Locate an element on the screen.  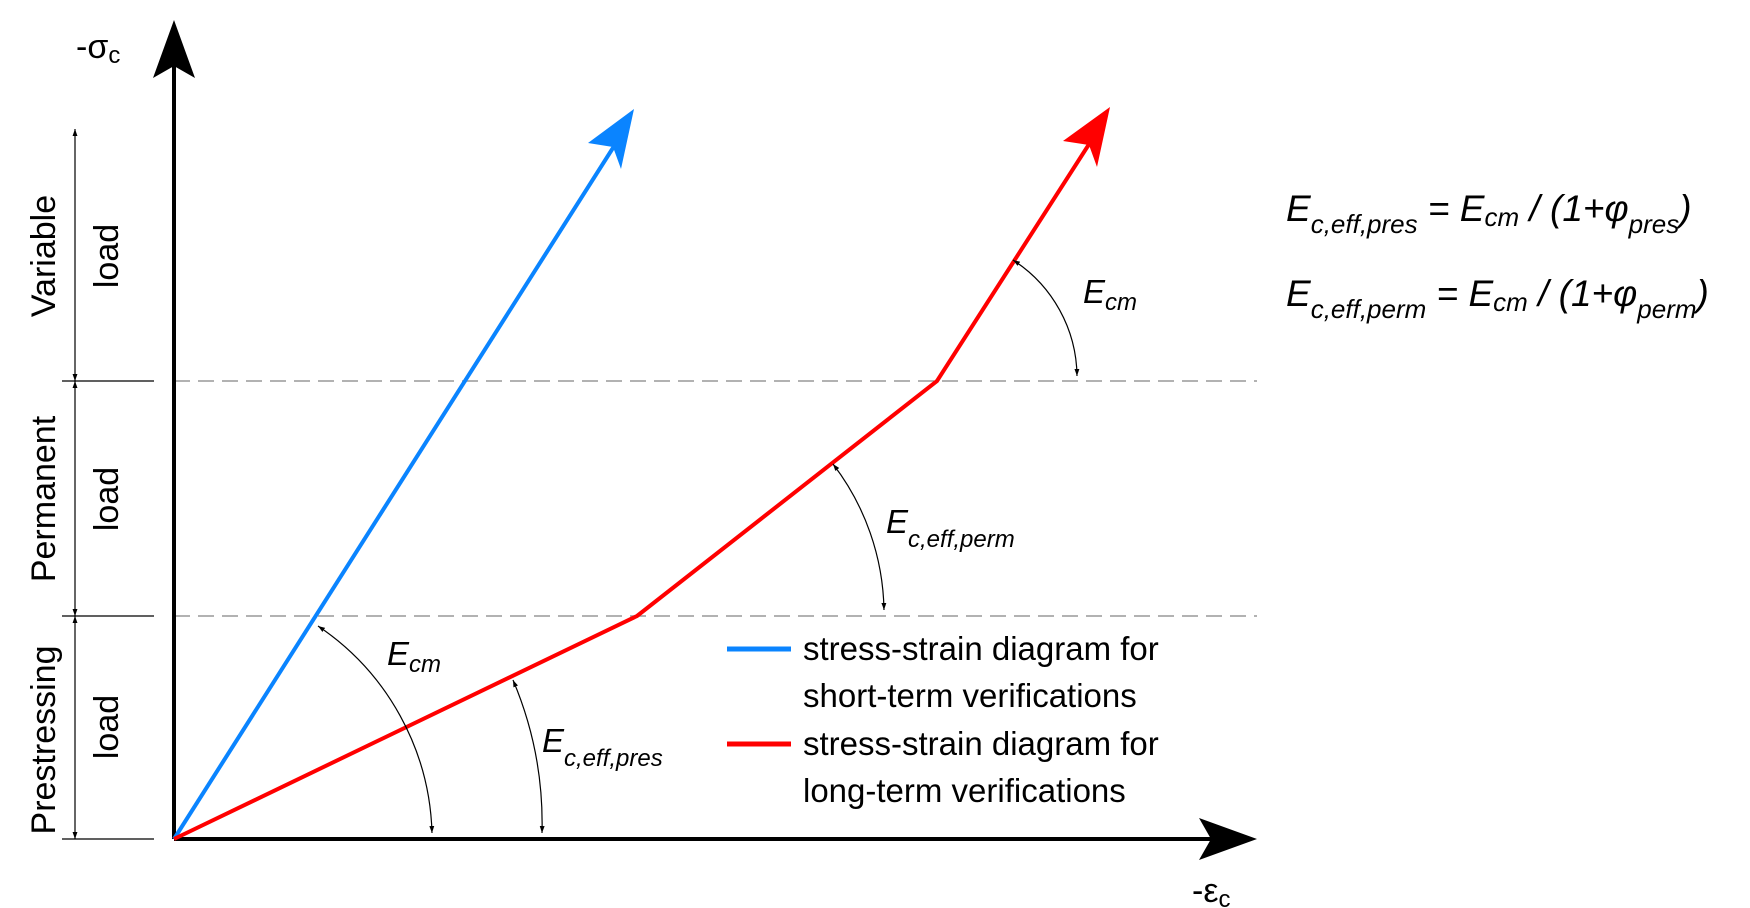
zone-sublabel-permanent: load is located at coordinates (107, 499).